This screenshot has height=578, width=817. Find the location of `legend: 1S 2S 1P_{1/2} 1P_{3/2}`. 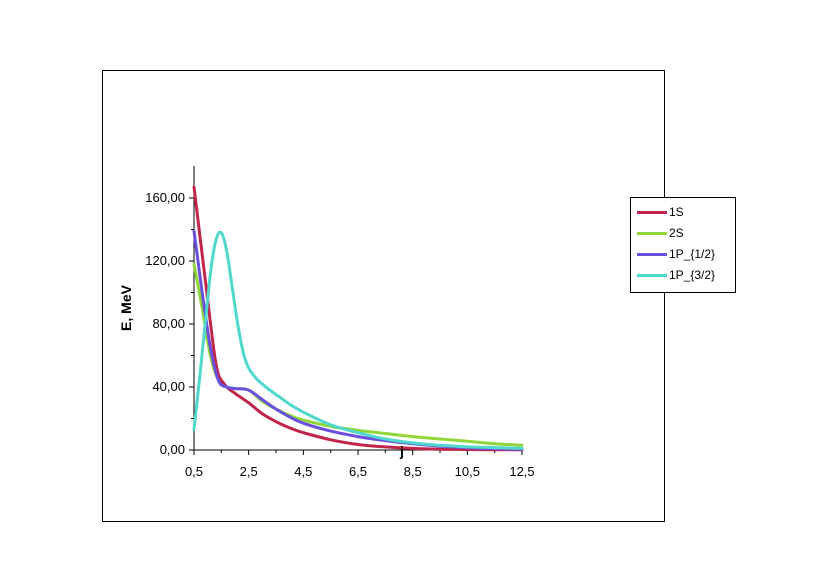

legend: 1S 2S 1P_{1/2} 1P_{3/2} is located at coordinates (683, 245).